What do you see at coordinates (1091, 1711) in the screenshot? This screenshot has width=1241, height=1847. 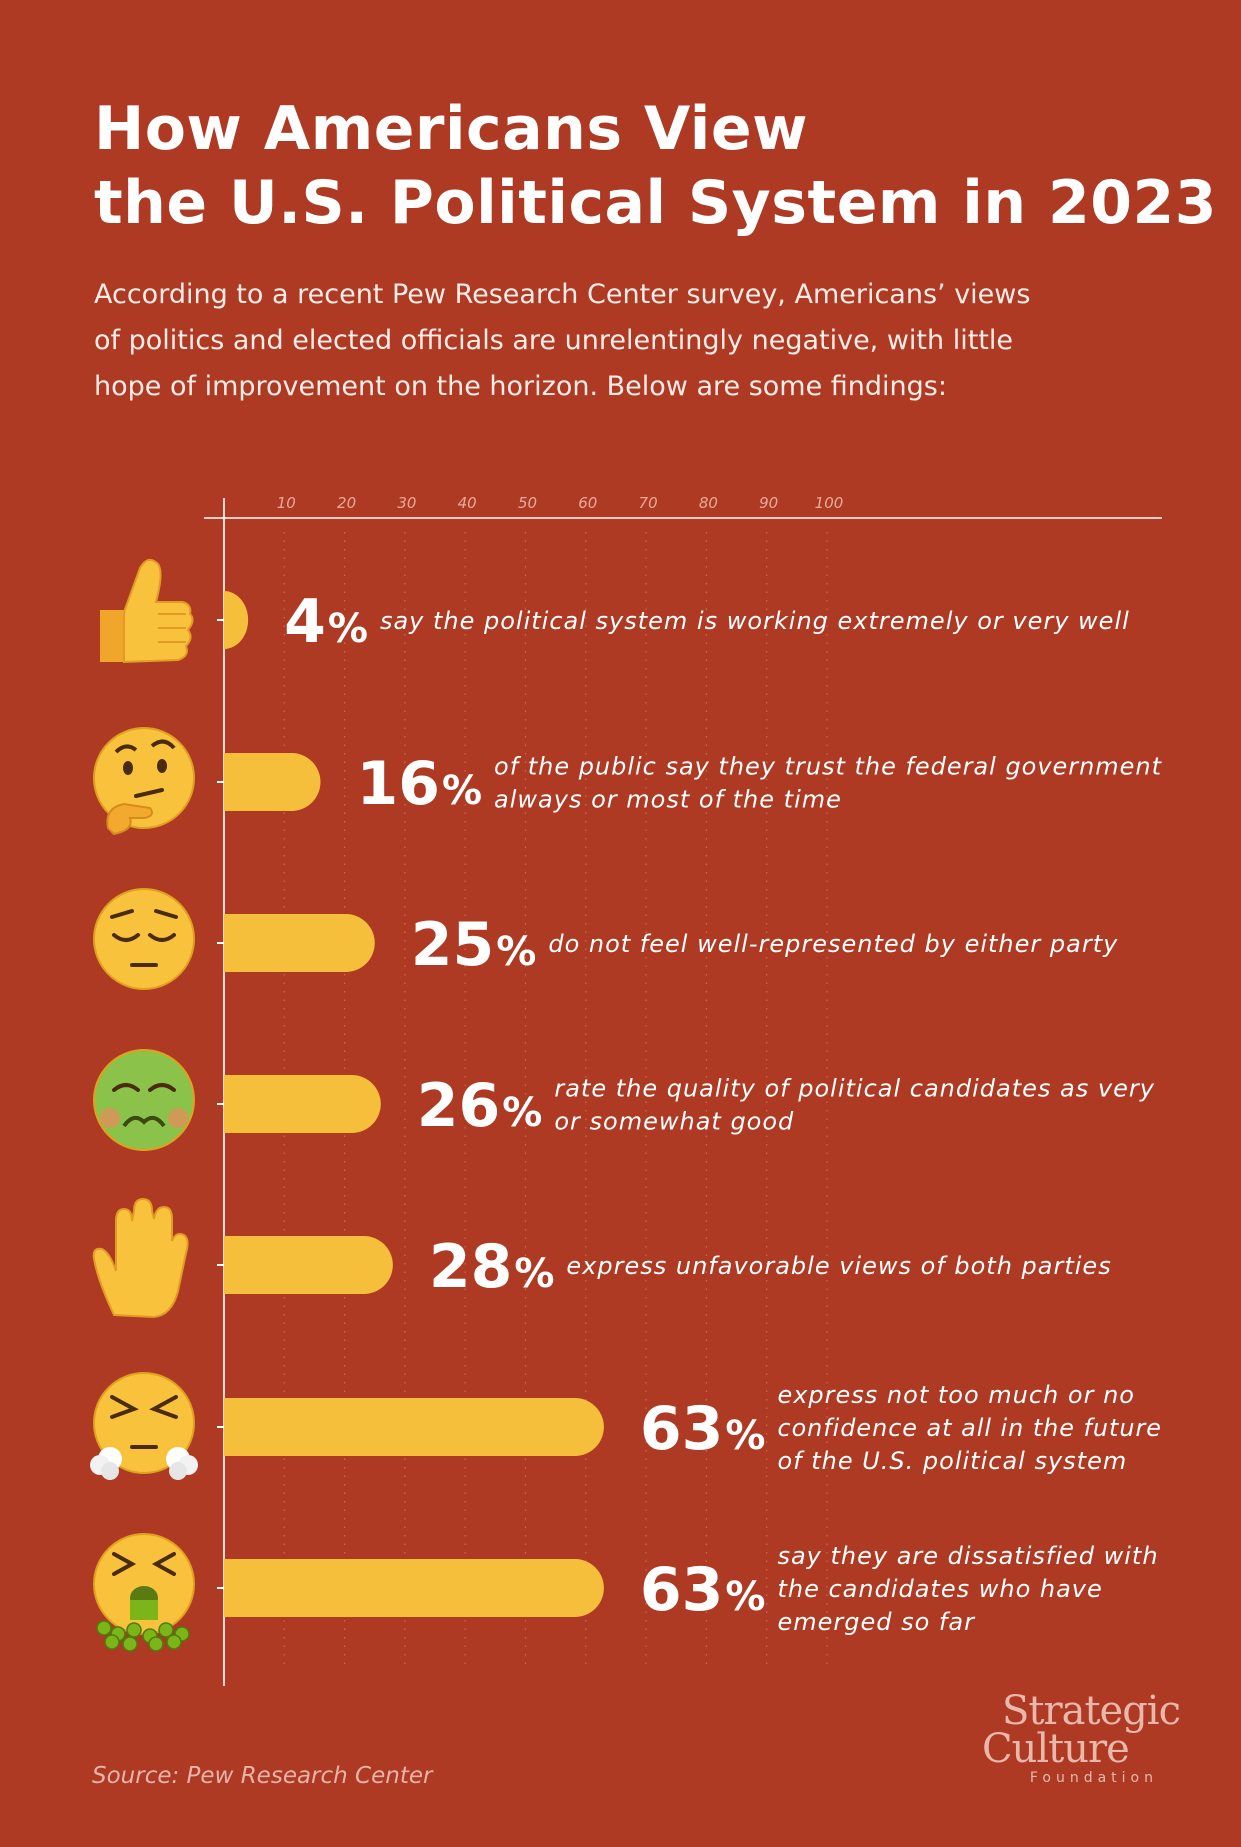 I see `logo-word-strategic: Strategic` at bounding box center [1091, 1711].